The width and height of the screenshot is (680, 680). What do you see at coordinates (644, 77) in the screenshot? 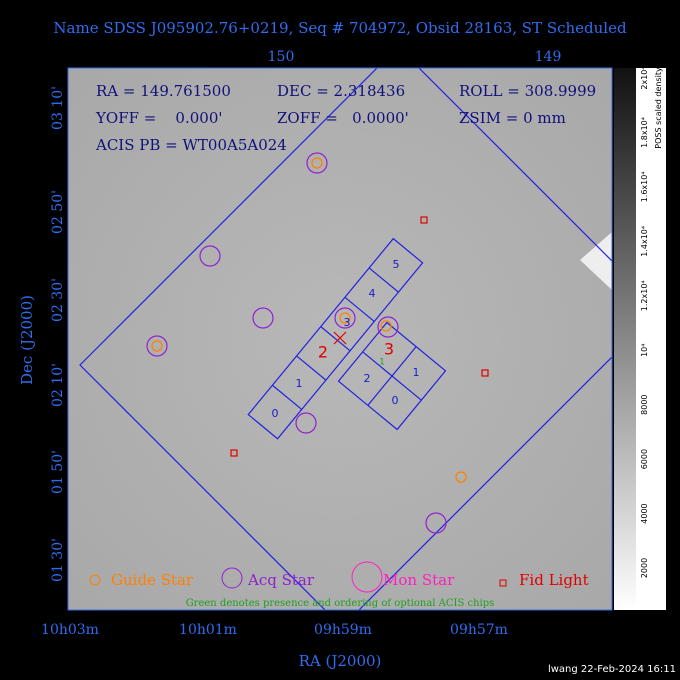
I see `colorbar-tick-label: 2x10⁴` at bounding box center [644, 77].